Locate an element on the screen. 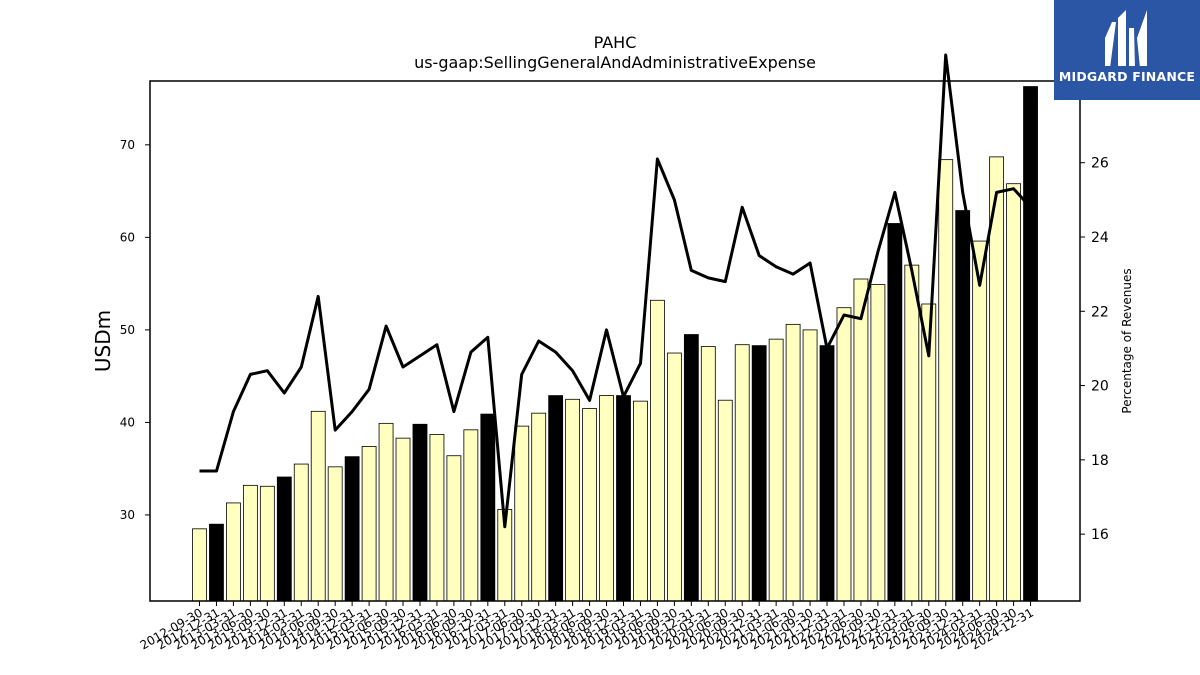  y-tick-label: 30 is located at coordinates (127, 515).